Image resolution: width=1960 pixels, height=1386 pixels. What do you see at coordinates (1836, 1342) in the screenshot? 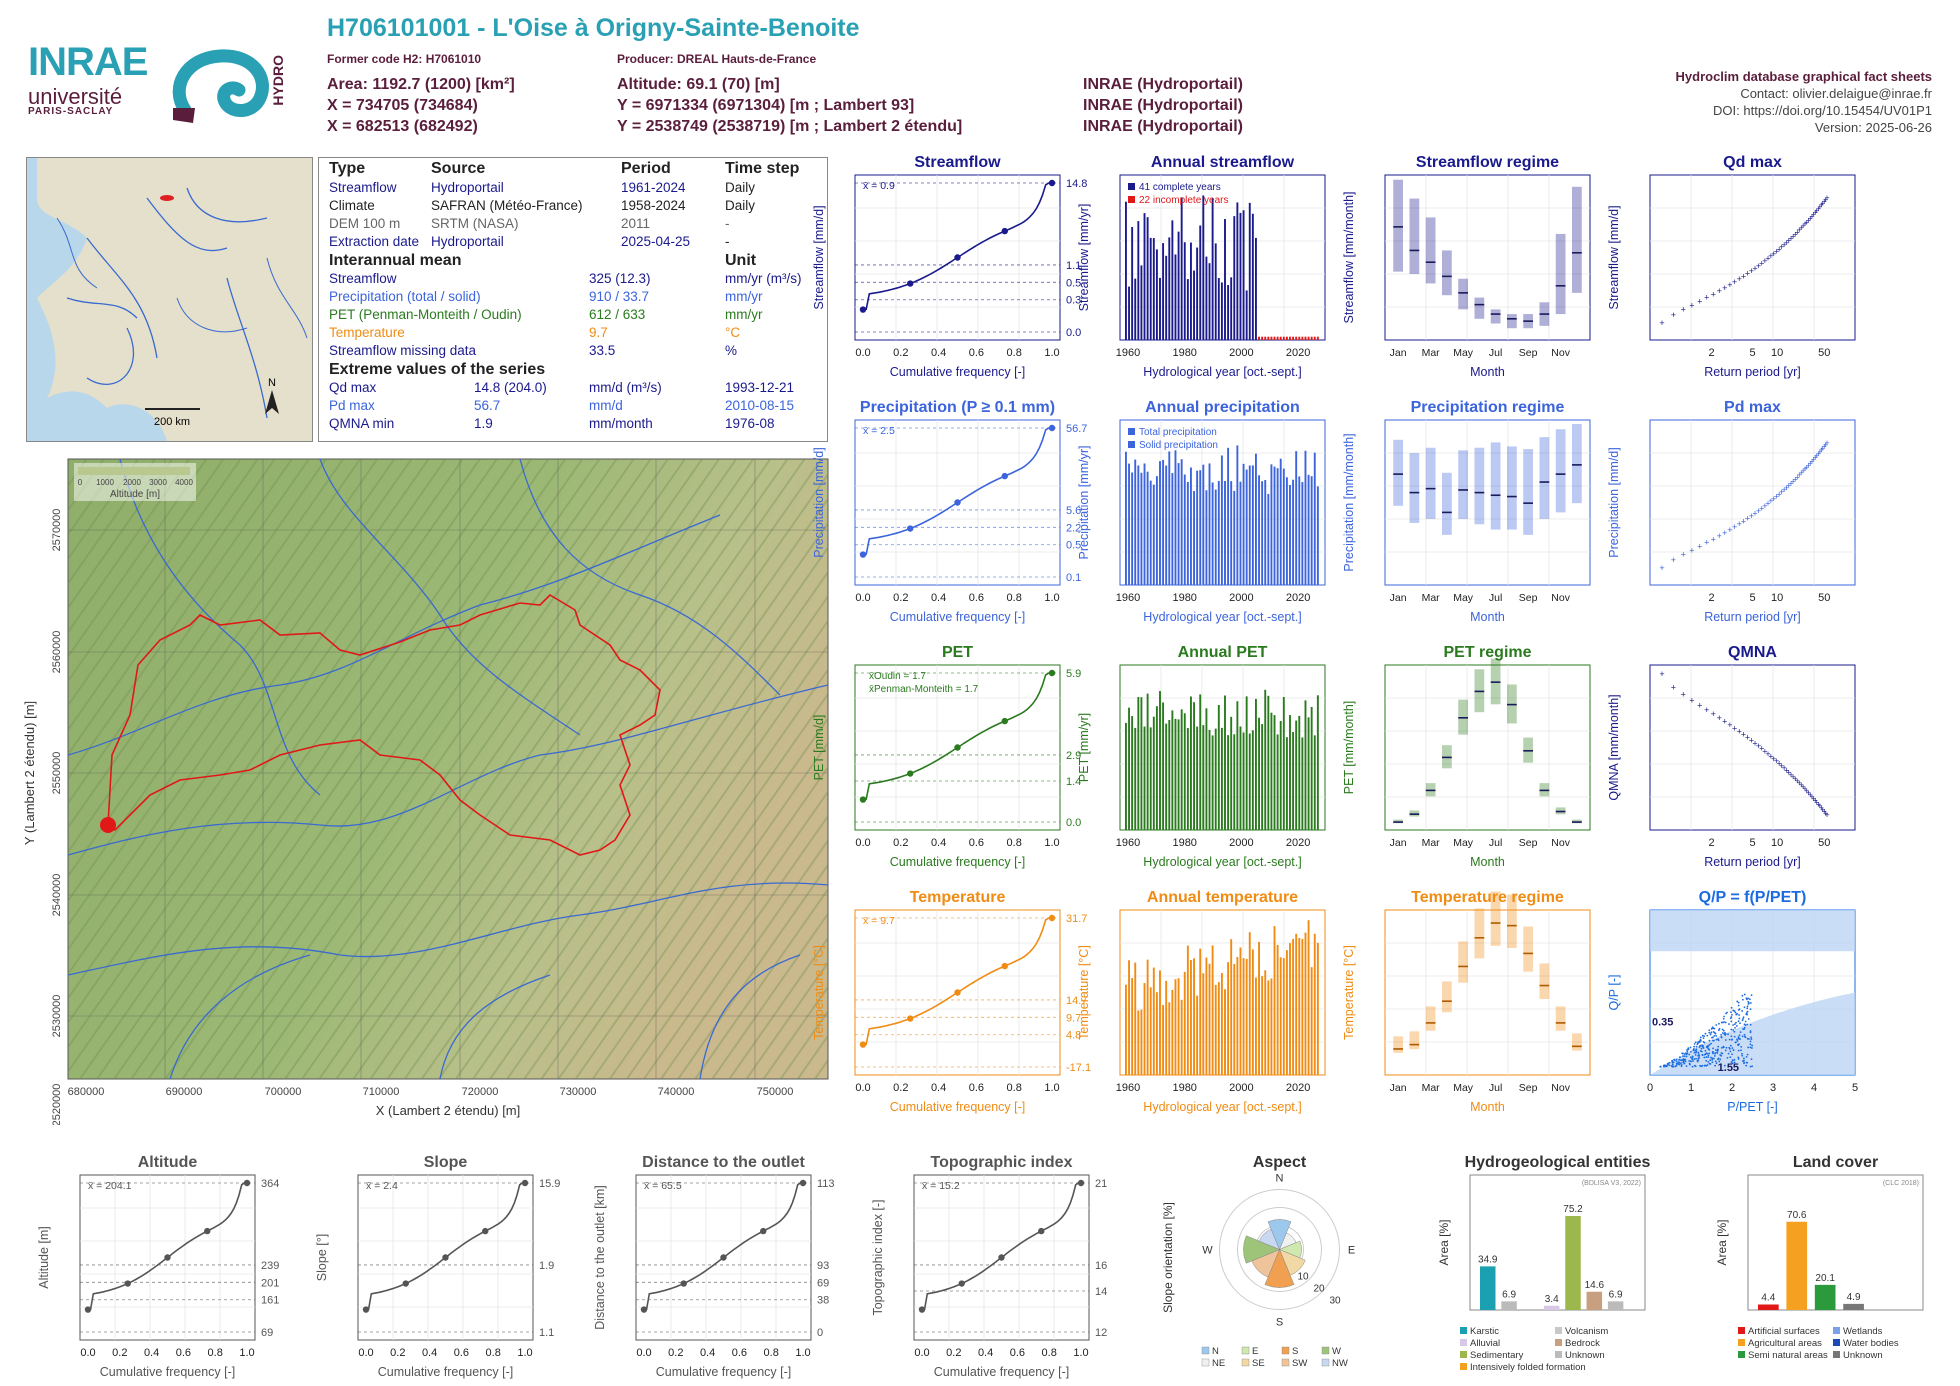
I see `land_cover-legend-key` at bounding box center [1836, 1342].